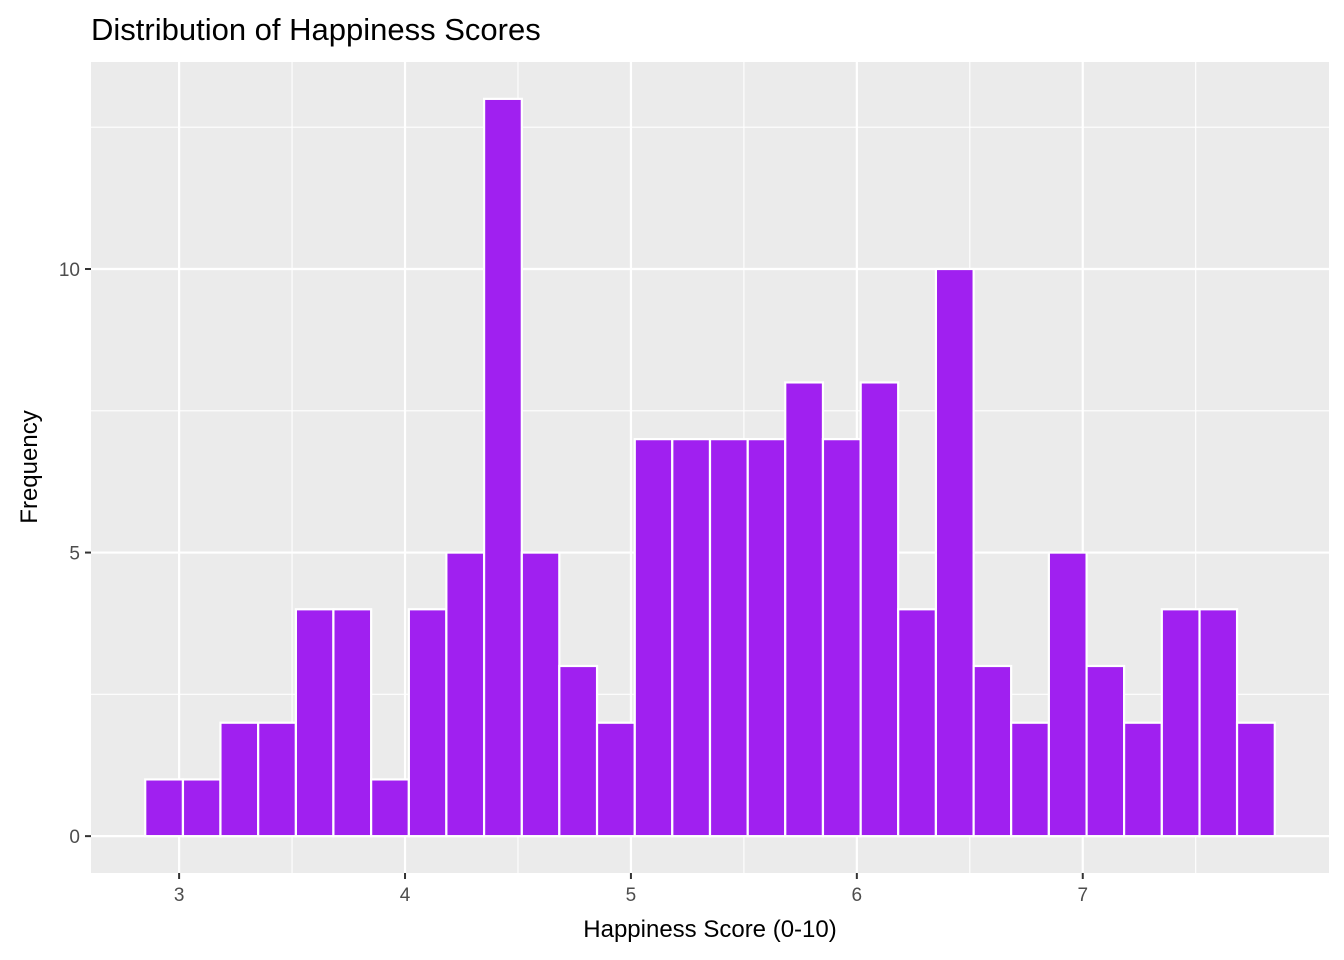 The height and width of the screenshot is (960, 1344). I want to click on y-axis-title: Frequency, so click(29, 466).